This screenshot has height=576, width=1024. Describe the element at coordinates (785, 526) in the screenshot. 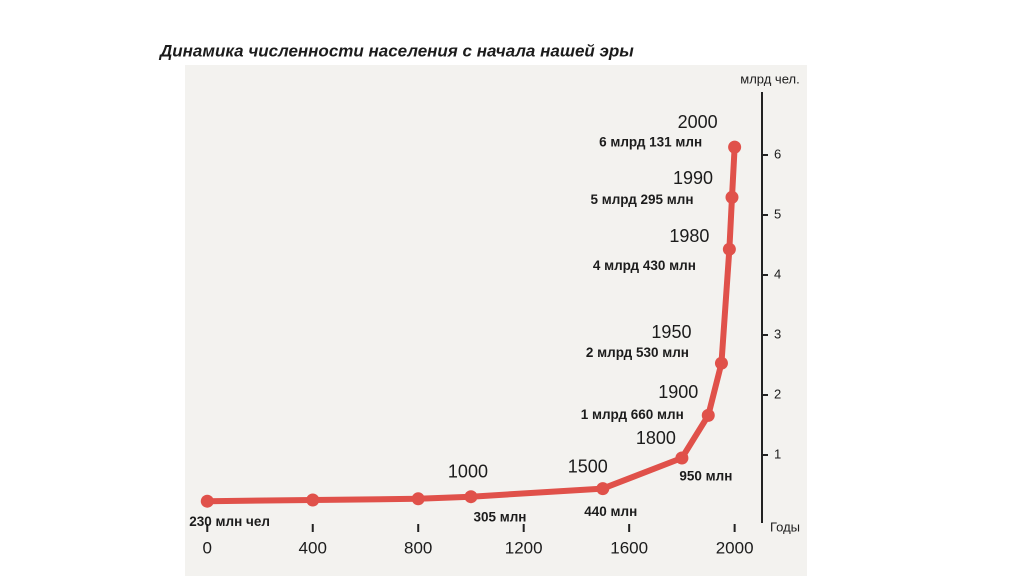

I see `x-axis-label: Годы` at that location.